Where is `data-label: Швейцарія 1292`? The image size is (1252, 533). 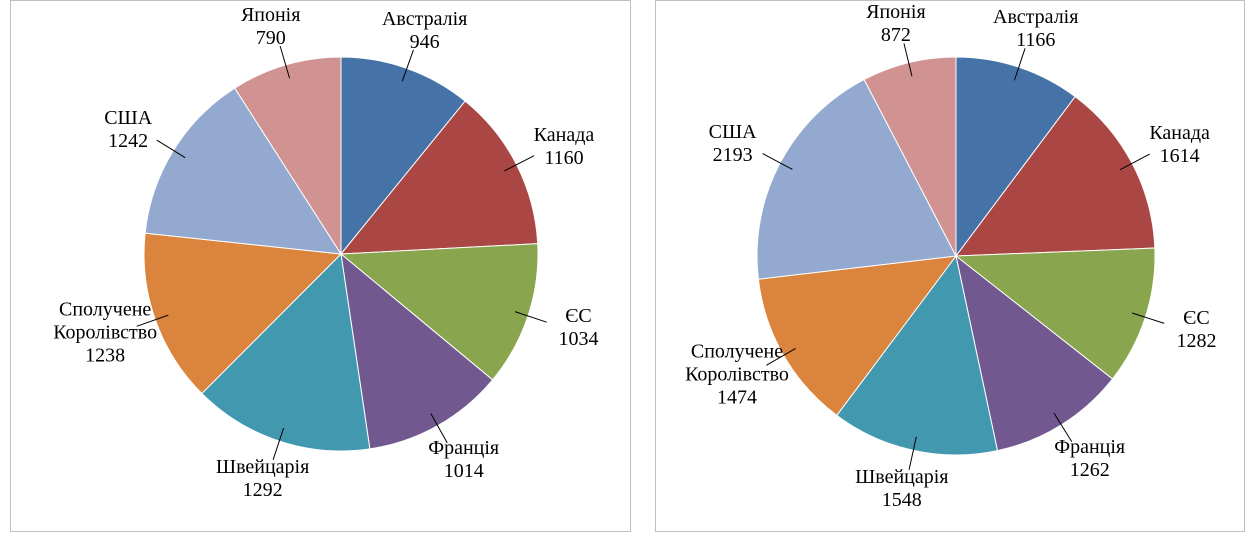 data-label: Швейцарія 1292 is located at coordinates (263, 479).